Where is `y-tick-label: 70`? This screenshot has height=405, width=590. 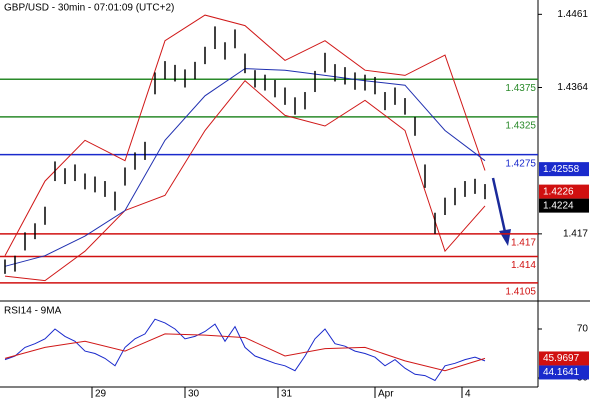 y-tick-label: 70 is located at coordinates (583, 329).